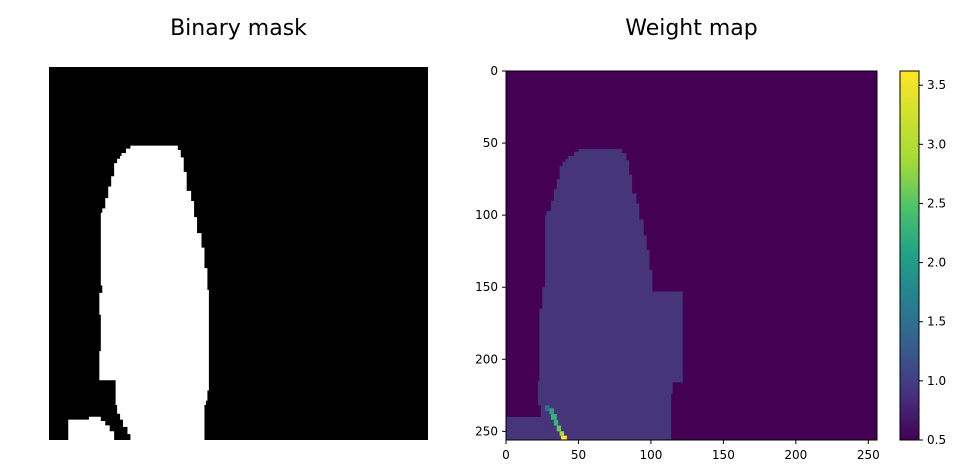 This screenshot has height=475, width=969. Describe the element at coordinates (91, 428) in the screenshot. I see `mask-foreground-small` at that location.